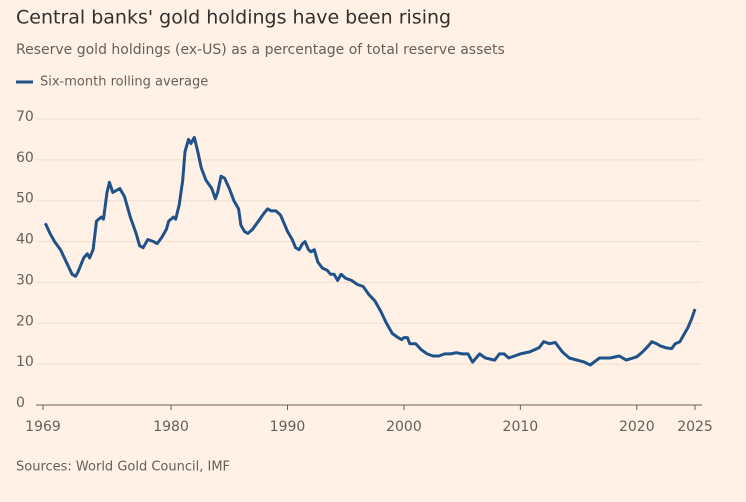 The height and width of the screenshot is (502, 746). Describe the element at coordinates (171, 427) in the screenshot. I see `x-tick-label: 1980` at that location.